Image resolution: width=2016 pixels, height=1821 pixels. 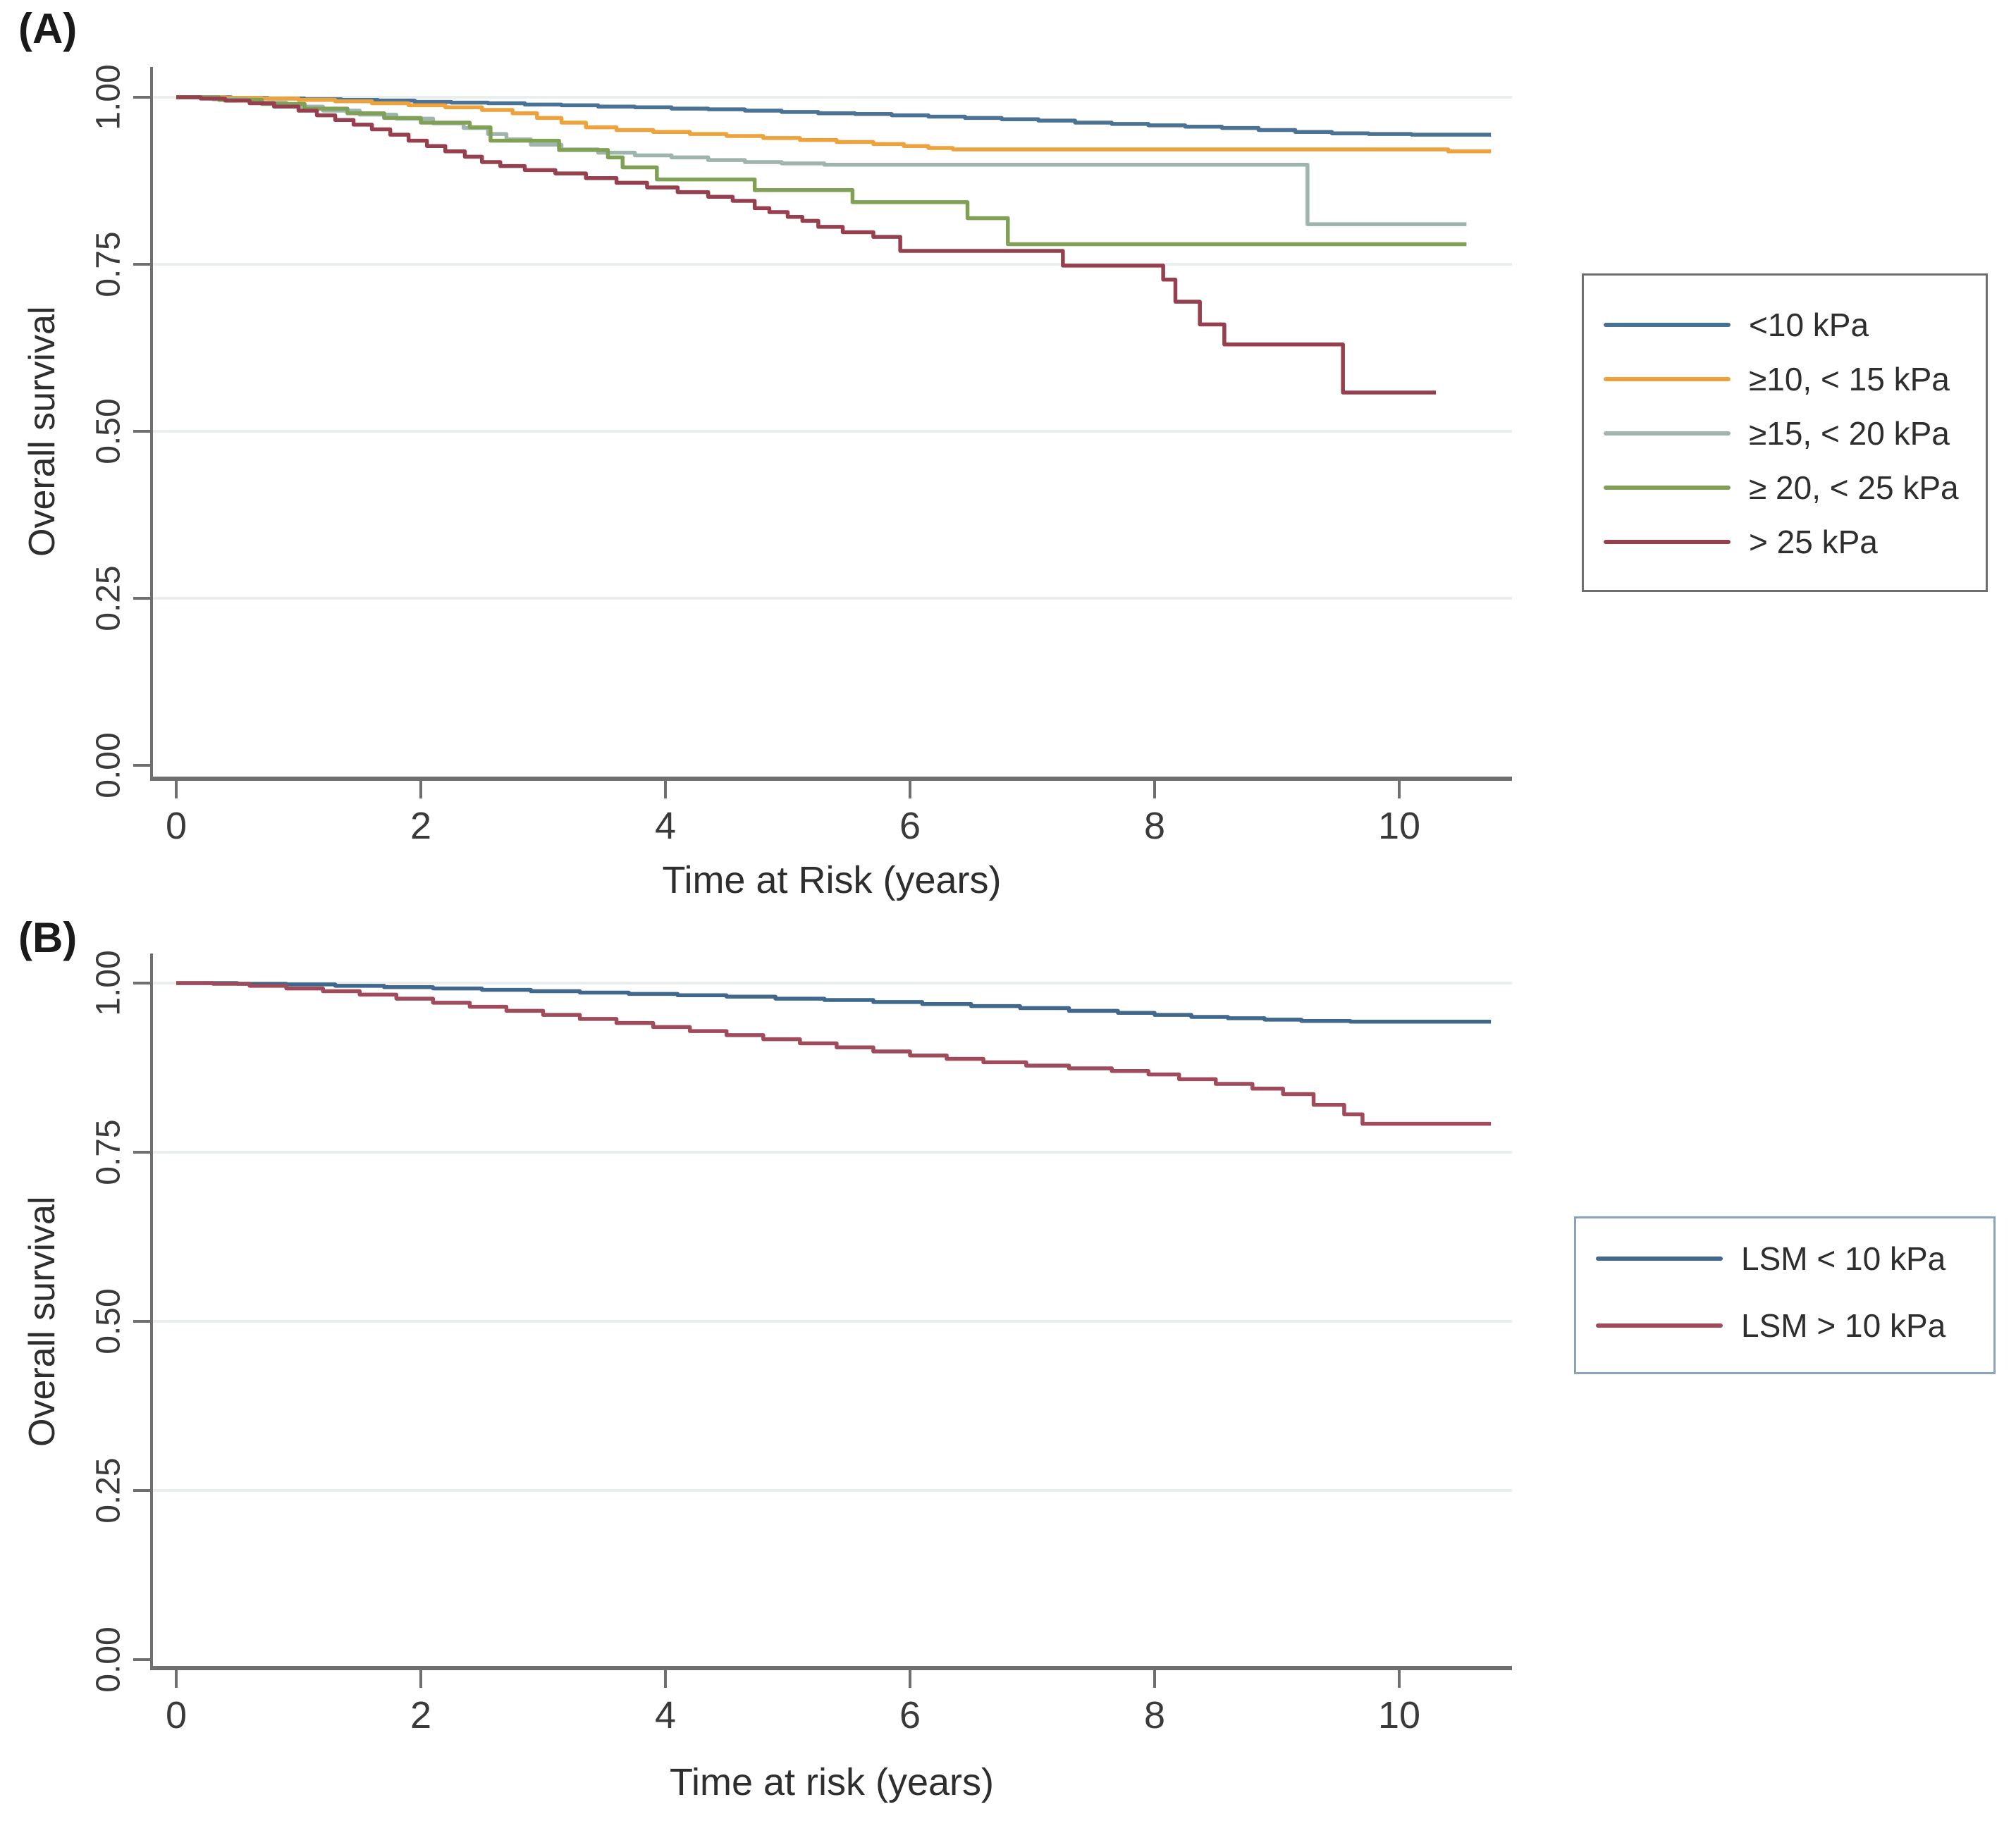 I want to click on panel-a-x-axis-title: Time at Risk (years), so click(x=832, y=880).